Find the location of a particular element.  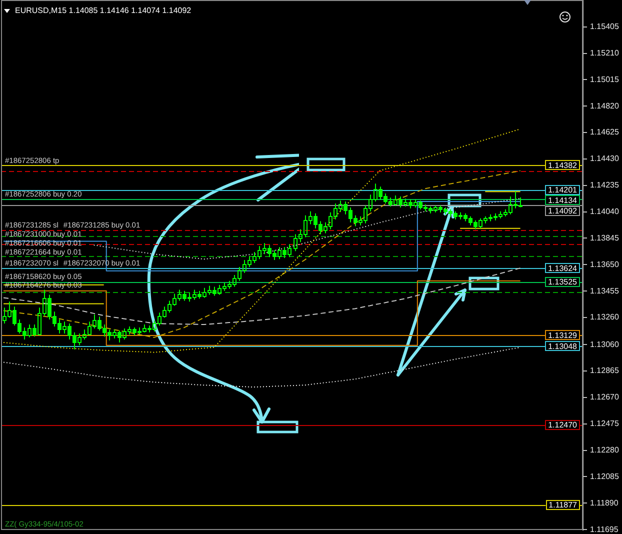

y-tick-label: 1.13260 is located at coordinates (605, 317).